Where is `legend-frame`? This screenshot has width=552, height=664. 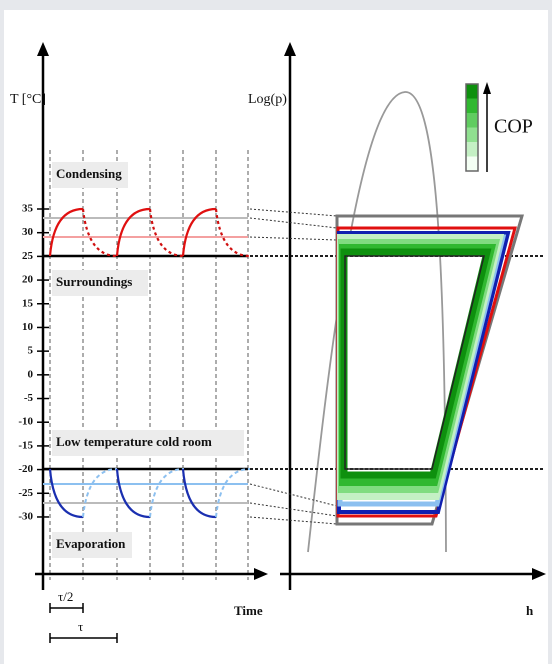 legend-frame is located at coordinates (472, 127).